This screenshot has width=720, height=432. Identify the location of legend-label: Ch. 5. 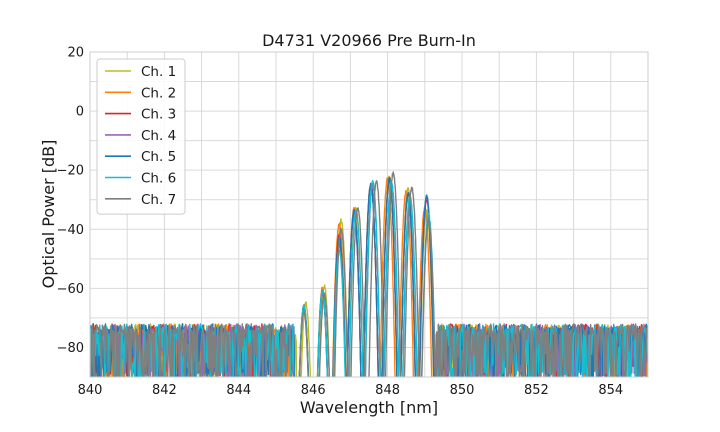
(158, 157).